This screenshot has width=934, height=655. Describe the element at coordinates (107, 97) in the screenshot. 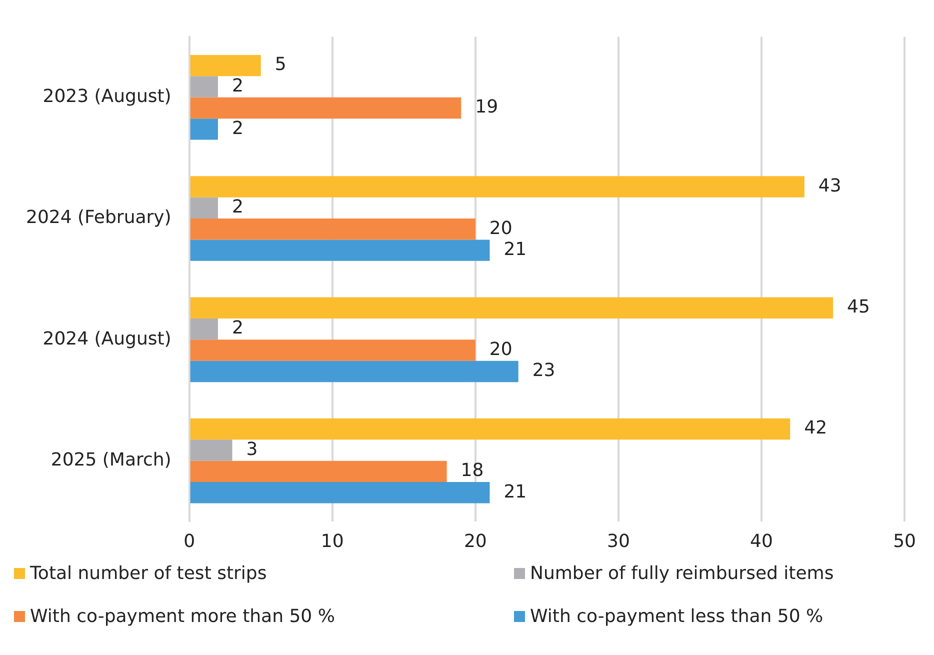

I see `y-tick-label: 2023 (August)` at that location.